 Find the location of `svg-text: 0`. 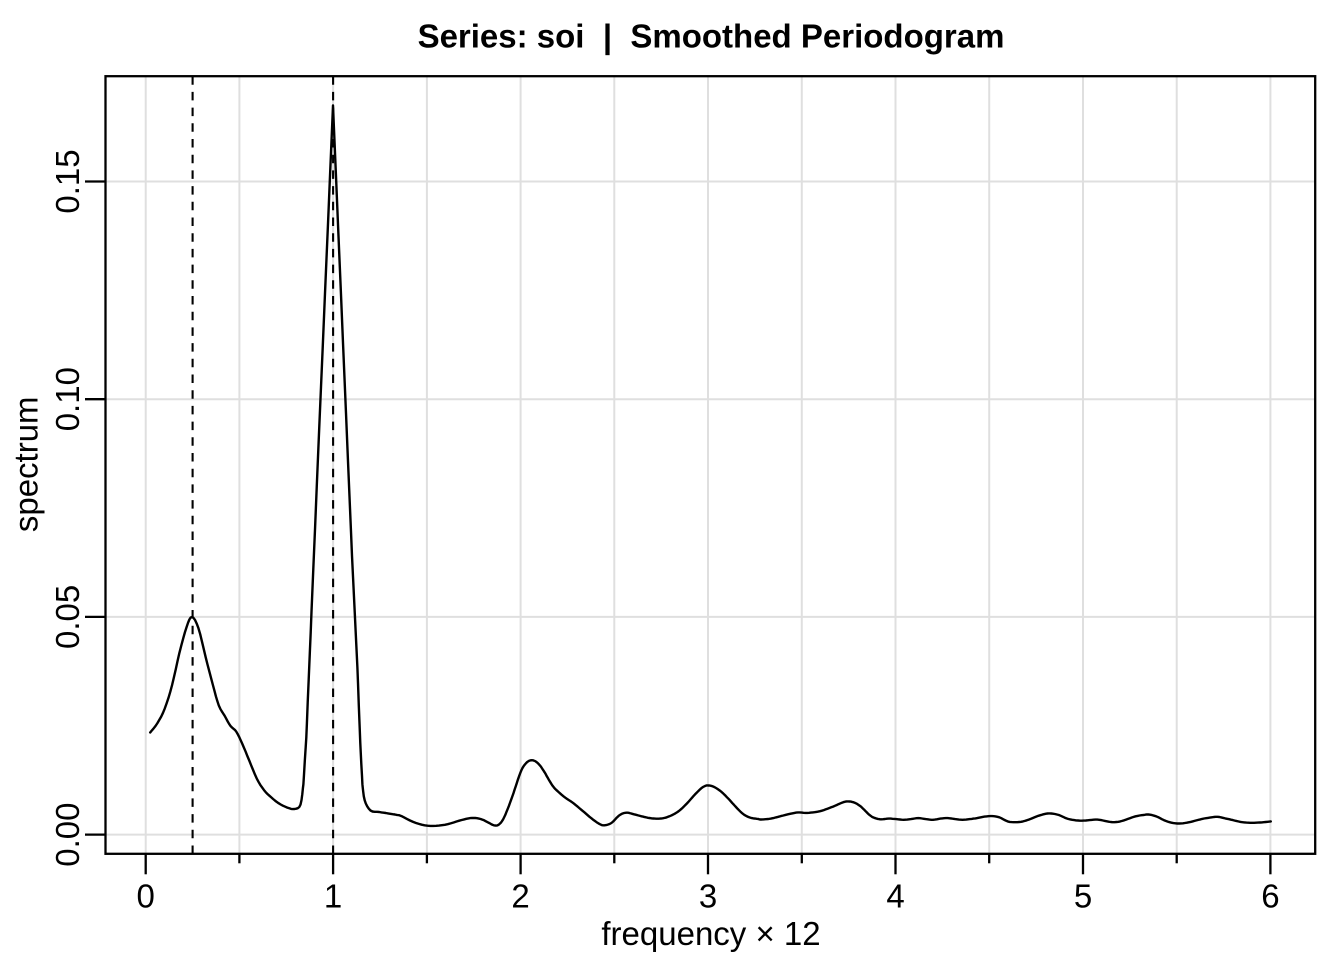

svg-text: 0 is located at coordinates (146, 896).